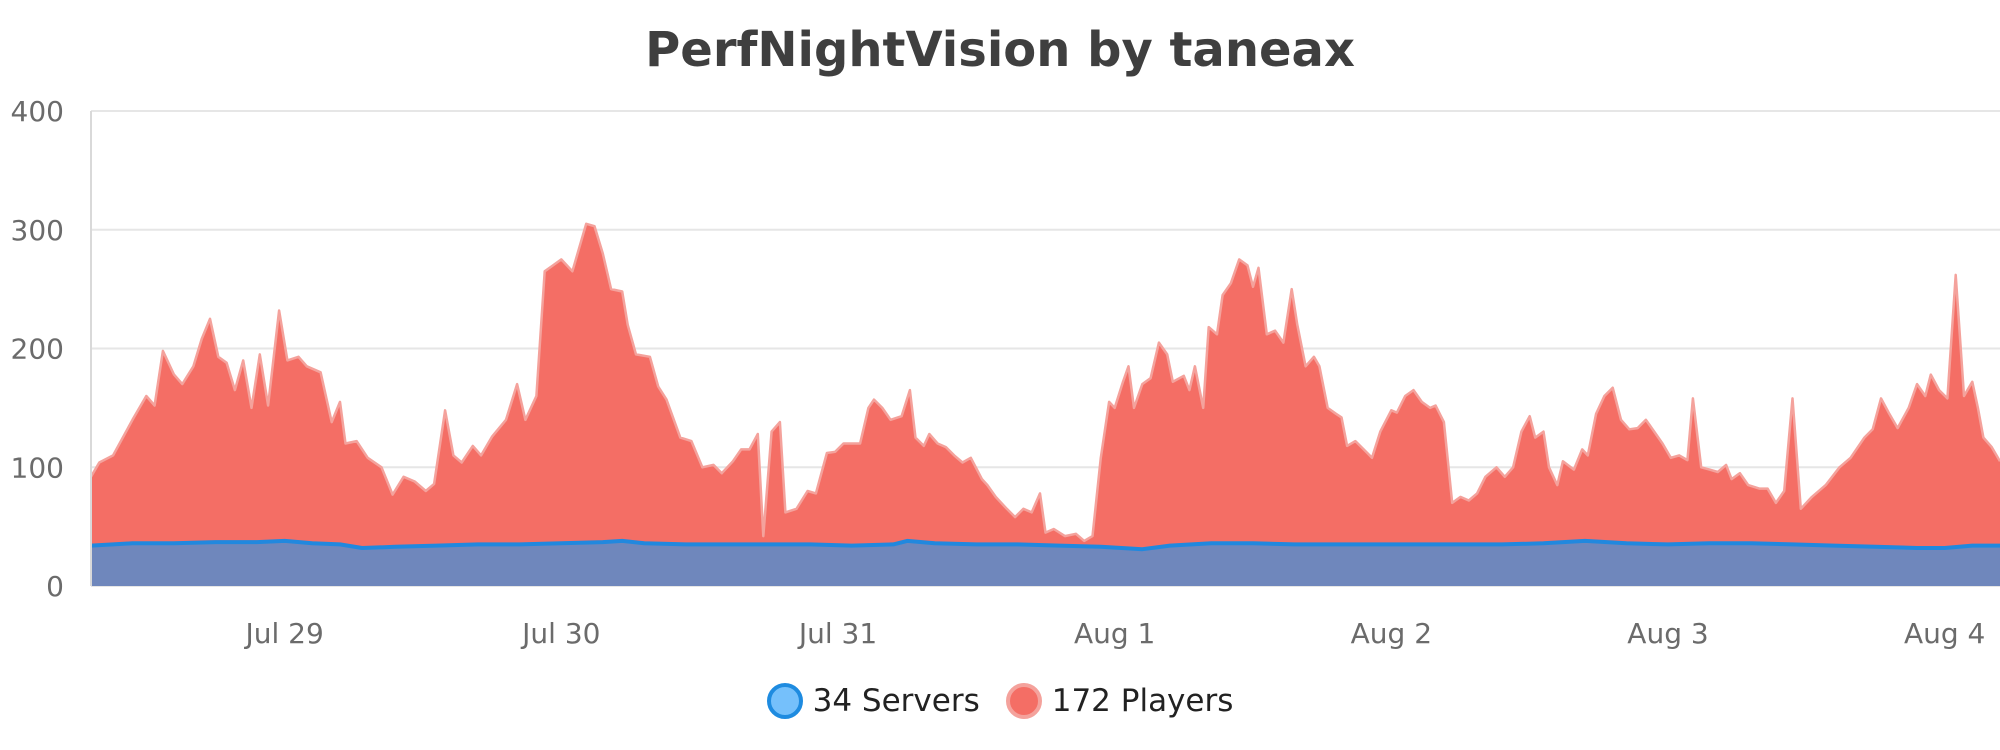  Describe the element at coordinates (1023, 701) in the screenshot. I see `players-swatch-icon` at that location.